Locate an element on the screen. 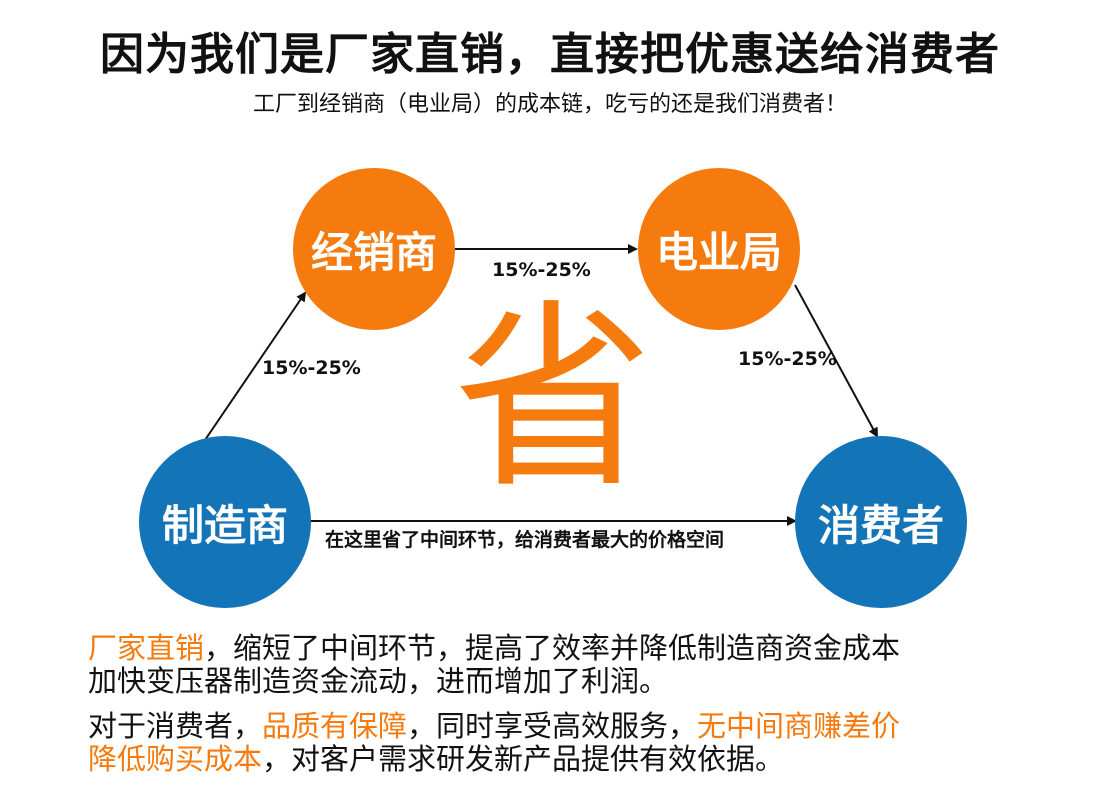 This screenshot has height=798, width=1100. node-power-bureau: 电业局 is located at coordinates (719, 249).